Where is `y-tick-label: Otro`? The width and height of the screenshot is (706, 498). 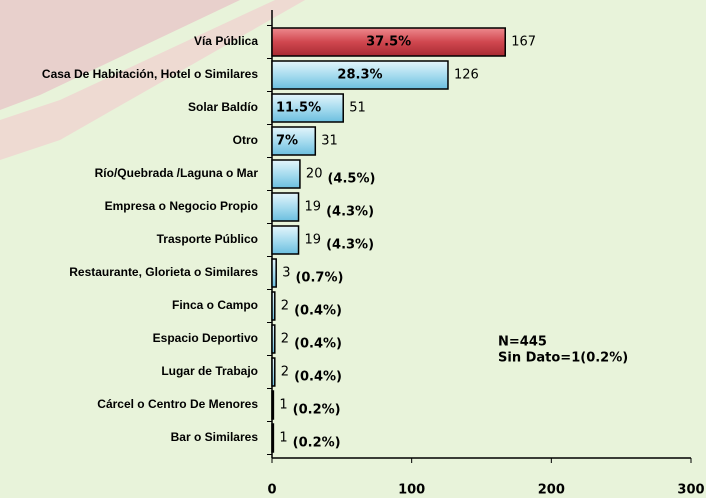 y-tick-label: Otro is located at coordinates (245, 140).